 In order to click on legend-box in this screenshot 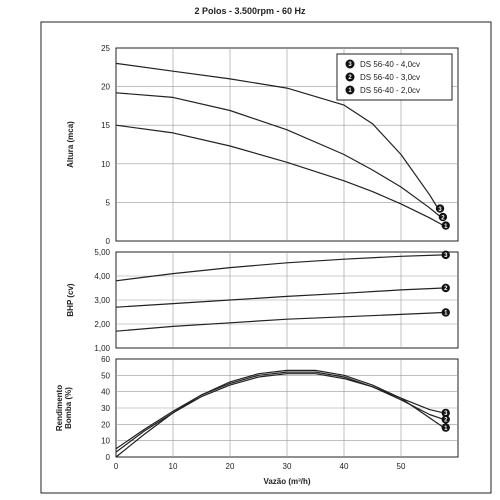, I will do `click(394, 77)`.